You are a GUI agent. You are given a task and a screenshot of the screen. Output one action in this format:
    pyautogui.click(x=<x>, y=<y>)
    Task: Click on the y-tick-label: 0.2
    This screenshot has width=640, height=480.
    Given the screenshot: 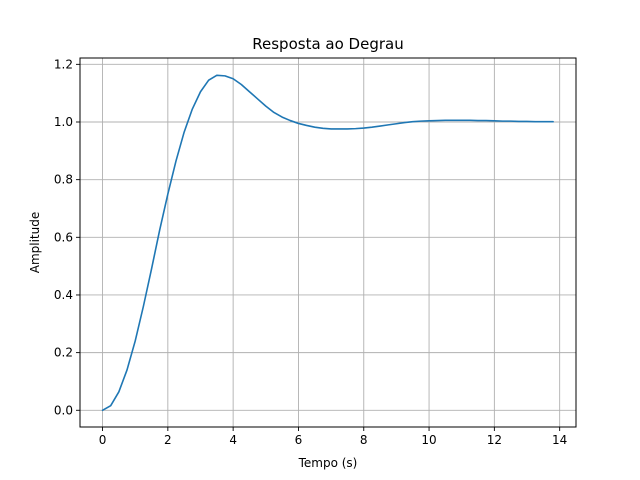 What is the action you would take?
    pyautogui.click(x=63, y=353)
    